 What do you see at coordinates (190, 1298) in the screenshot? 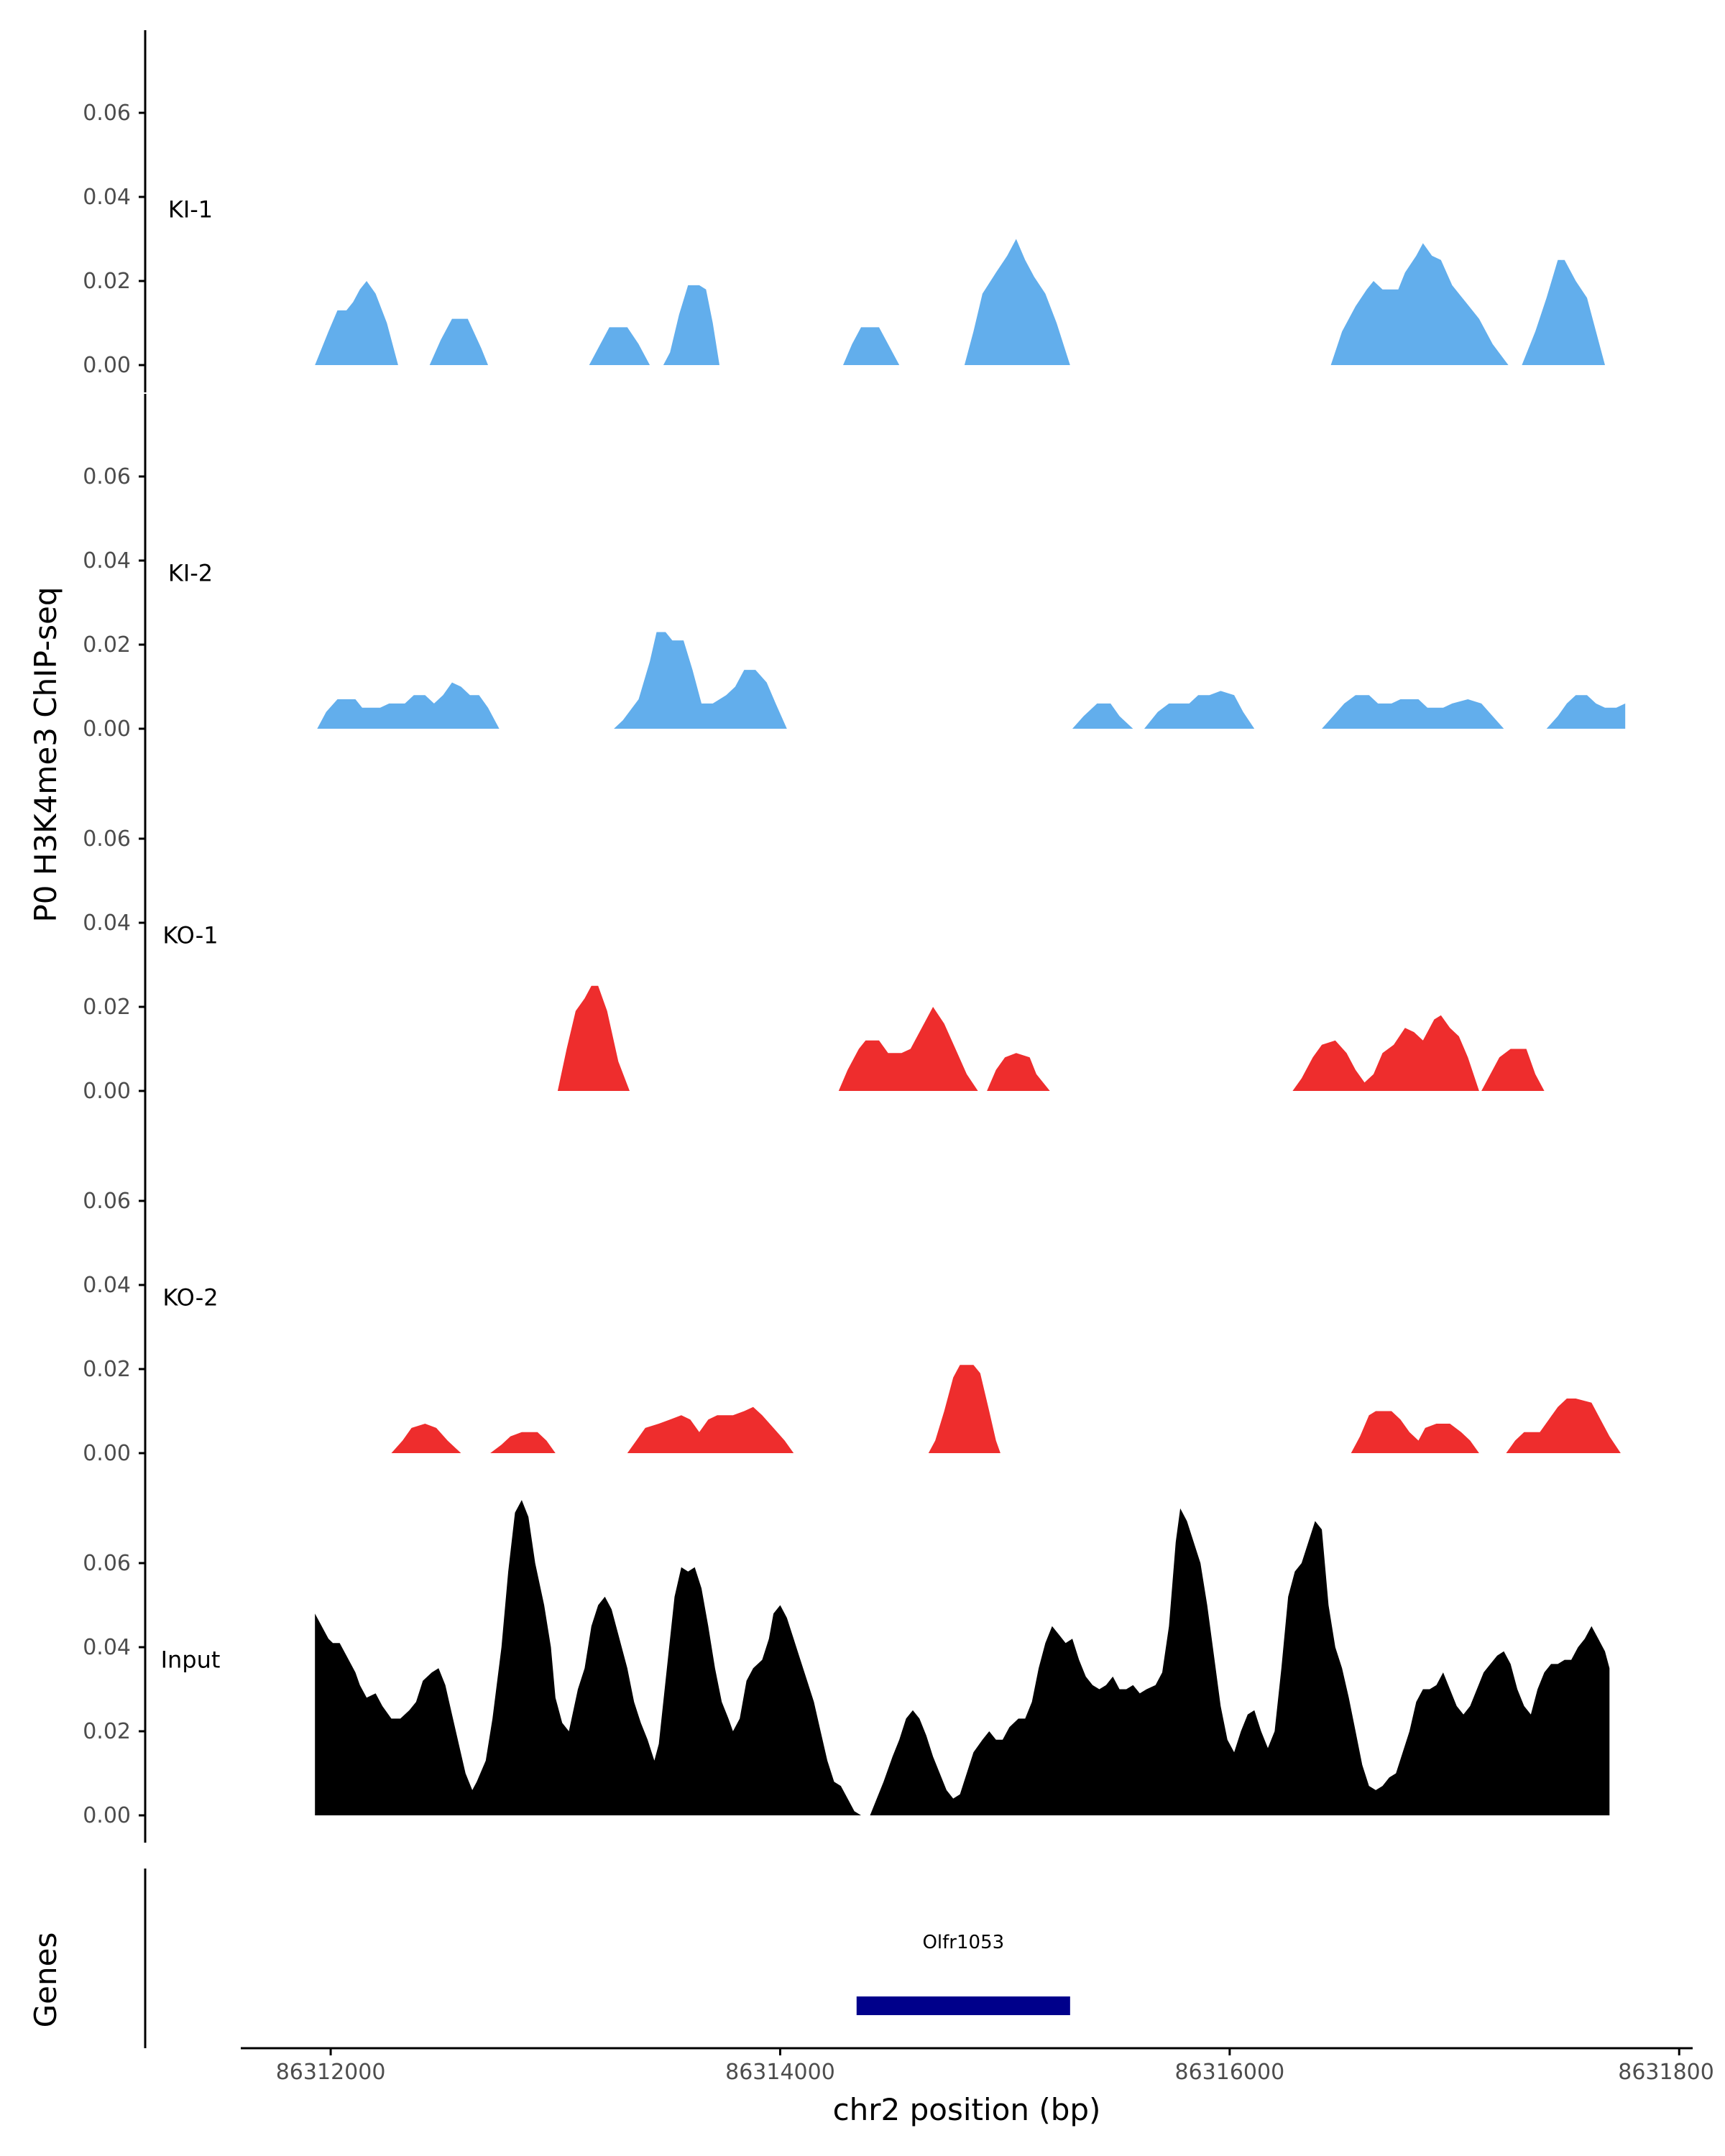
I see `track-label: KO-2` at bounding box center [190, 1298].